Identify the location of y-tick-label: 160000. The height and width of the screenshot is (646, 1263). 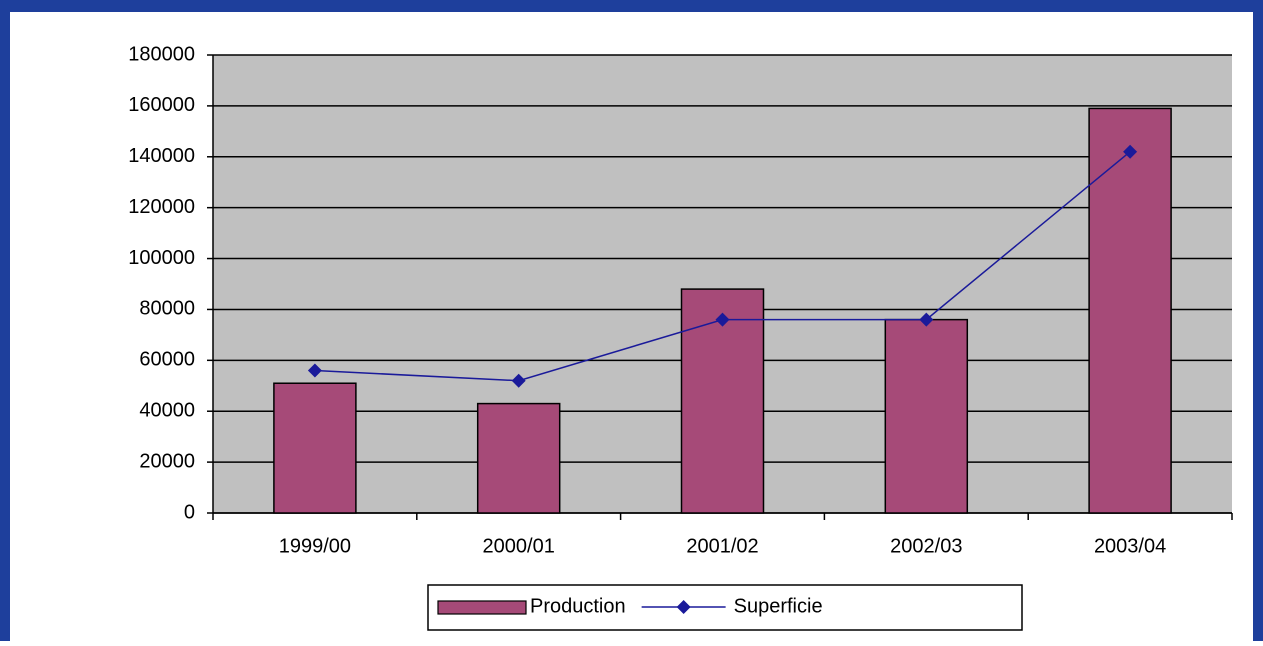
(161, 105).